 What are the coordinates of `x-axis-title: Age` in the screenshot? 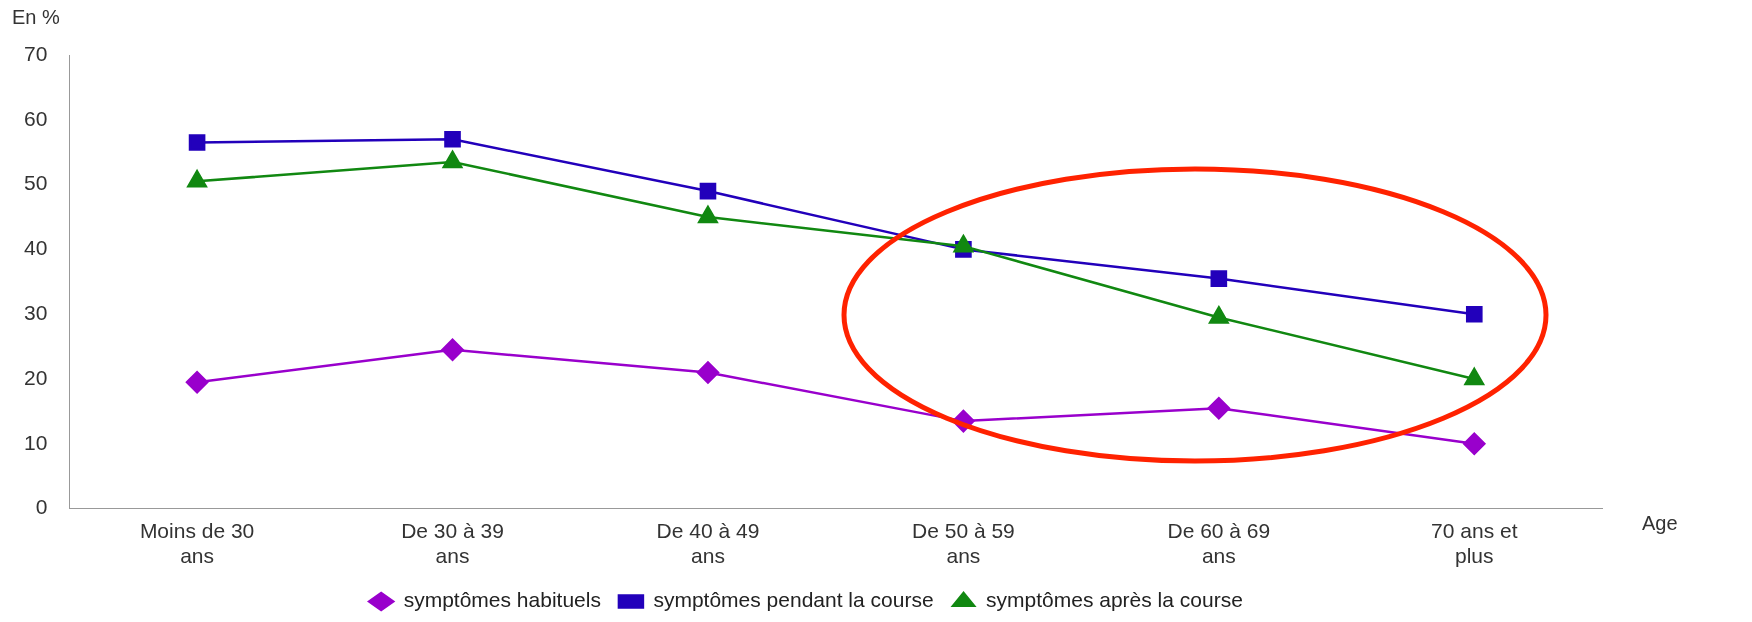 It's located at (1660, 523).